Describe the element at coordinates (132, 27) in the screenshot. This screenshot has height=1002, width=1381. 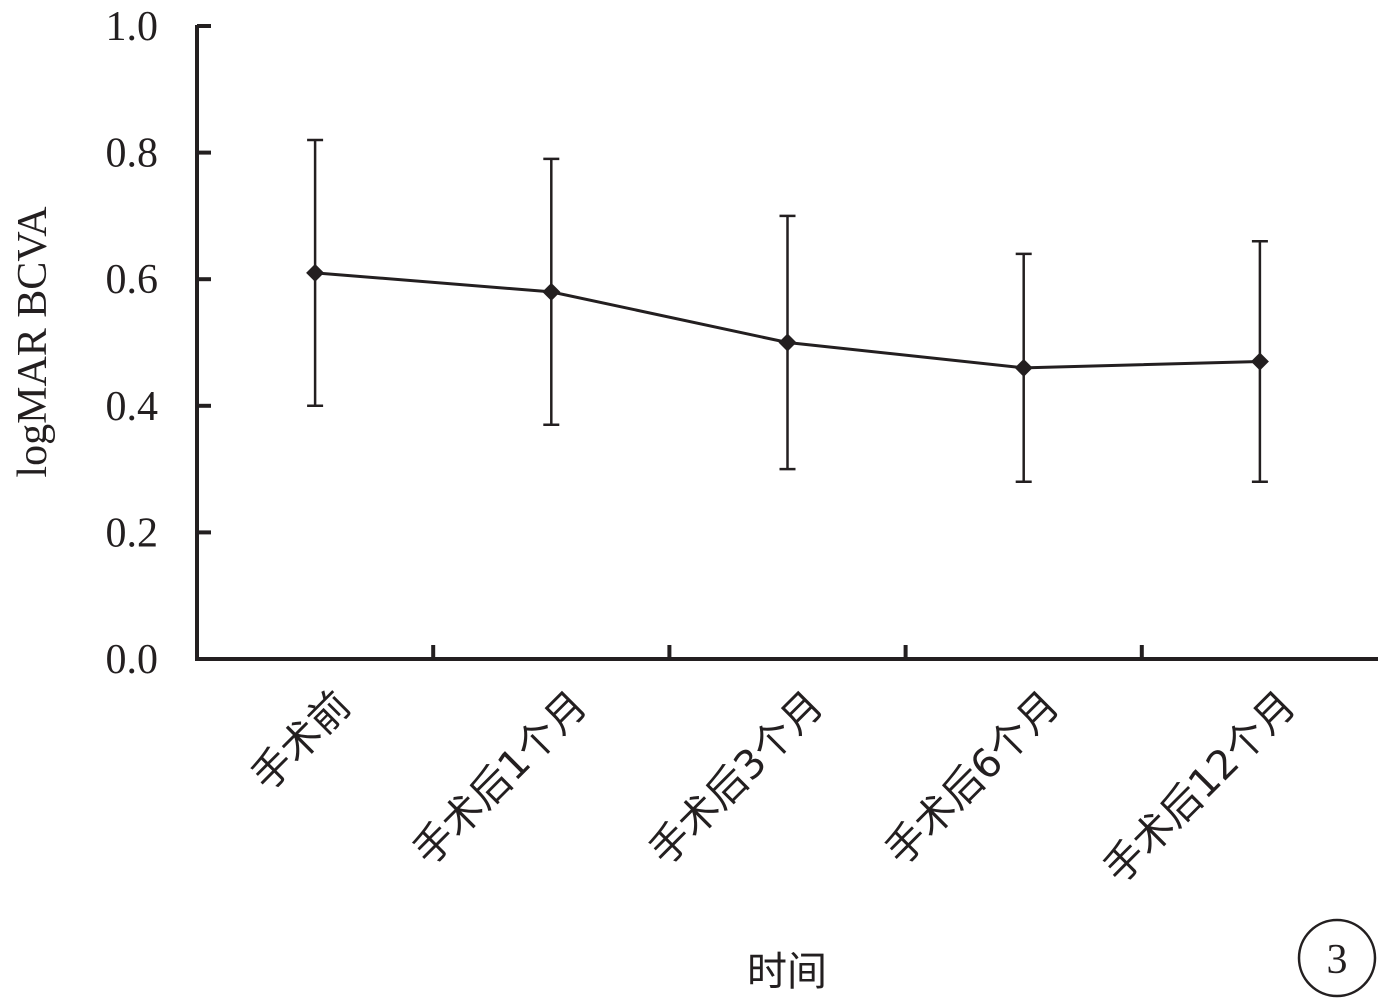
I see `y-tick-label: 1.0` at that location.